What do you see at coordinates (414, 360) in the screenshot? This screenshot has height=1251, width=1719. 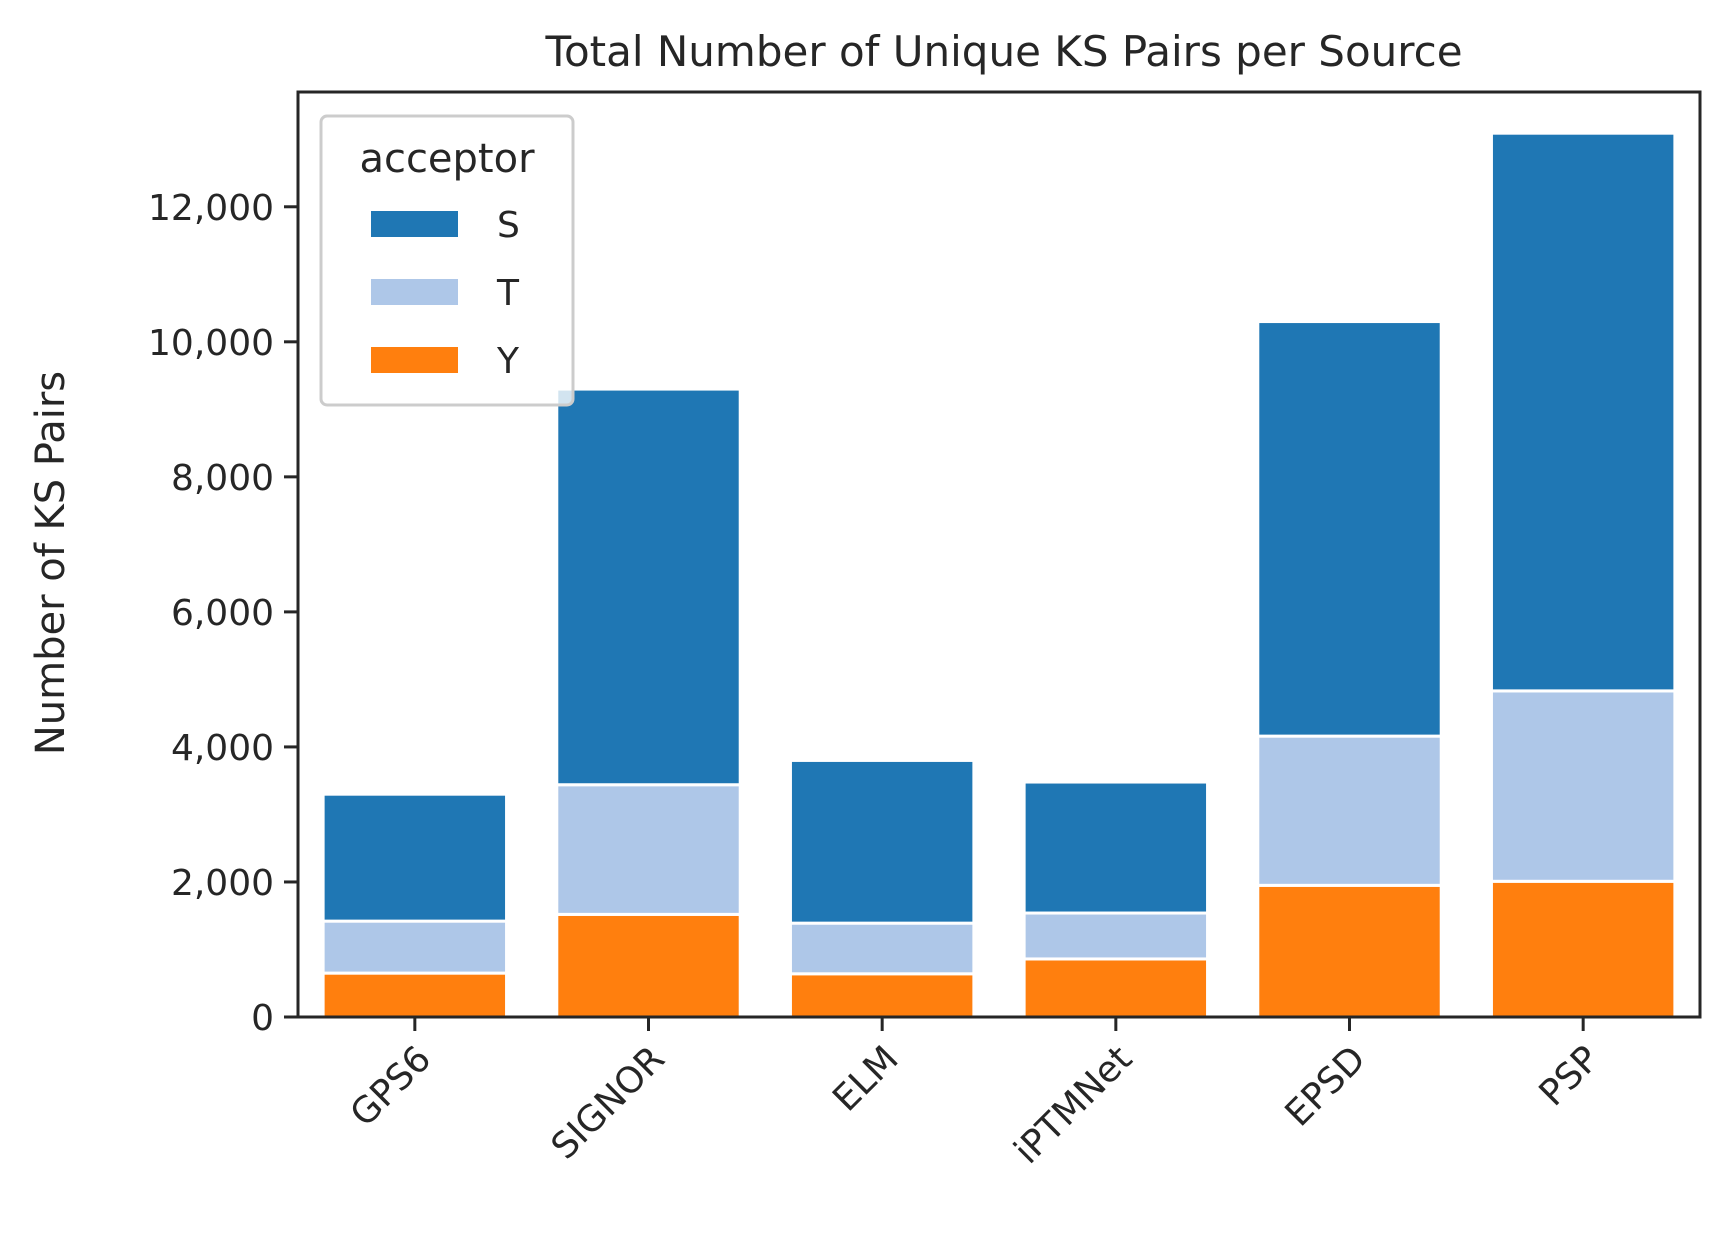 I see `legend-swatch-y` at bounding box center [414, 360].